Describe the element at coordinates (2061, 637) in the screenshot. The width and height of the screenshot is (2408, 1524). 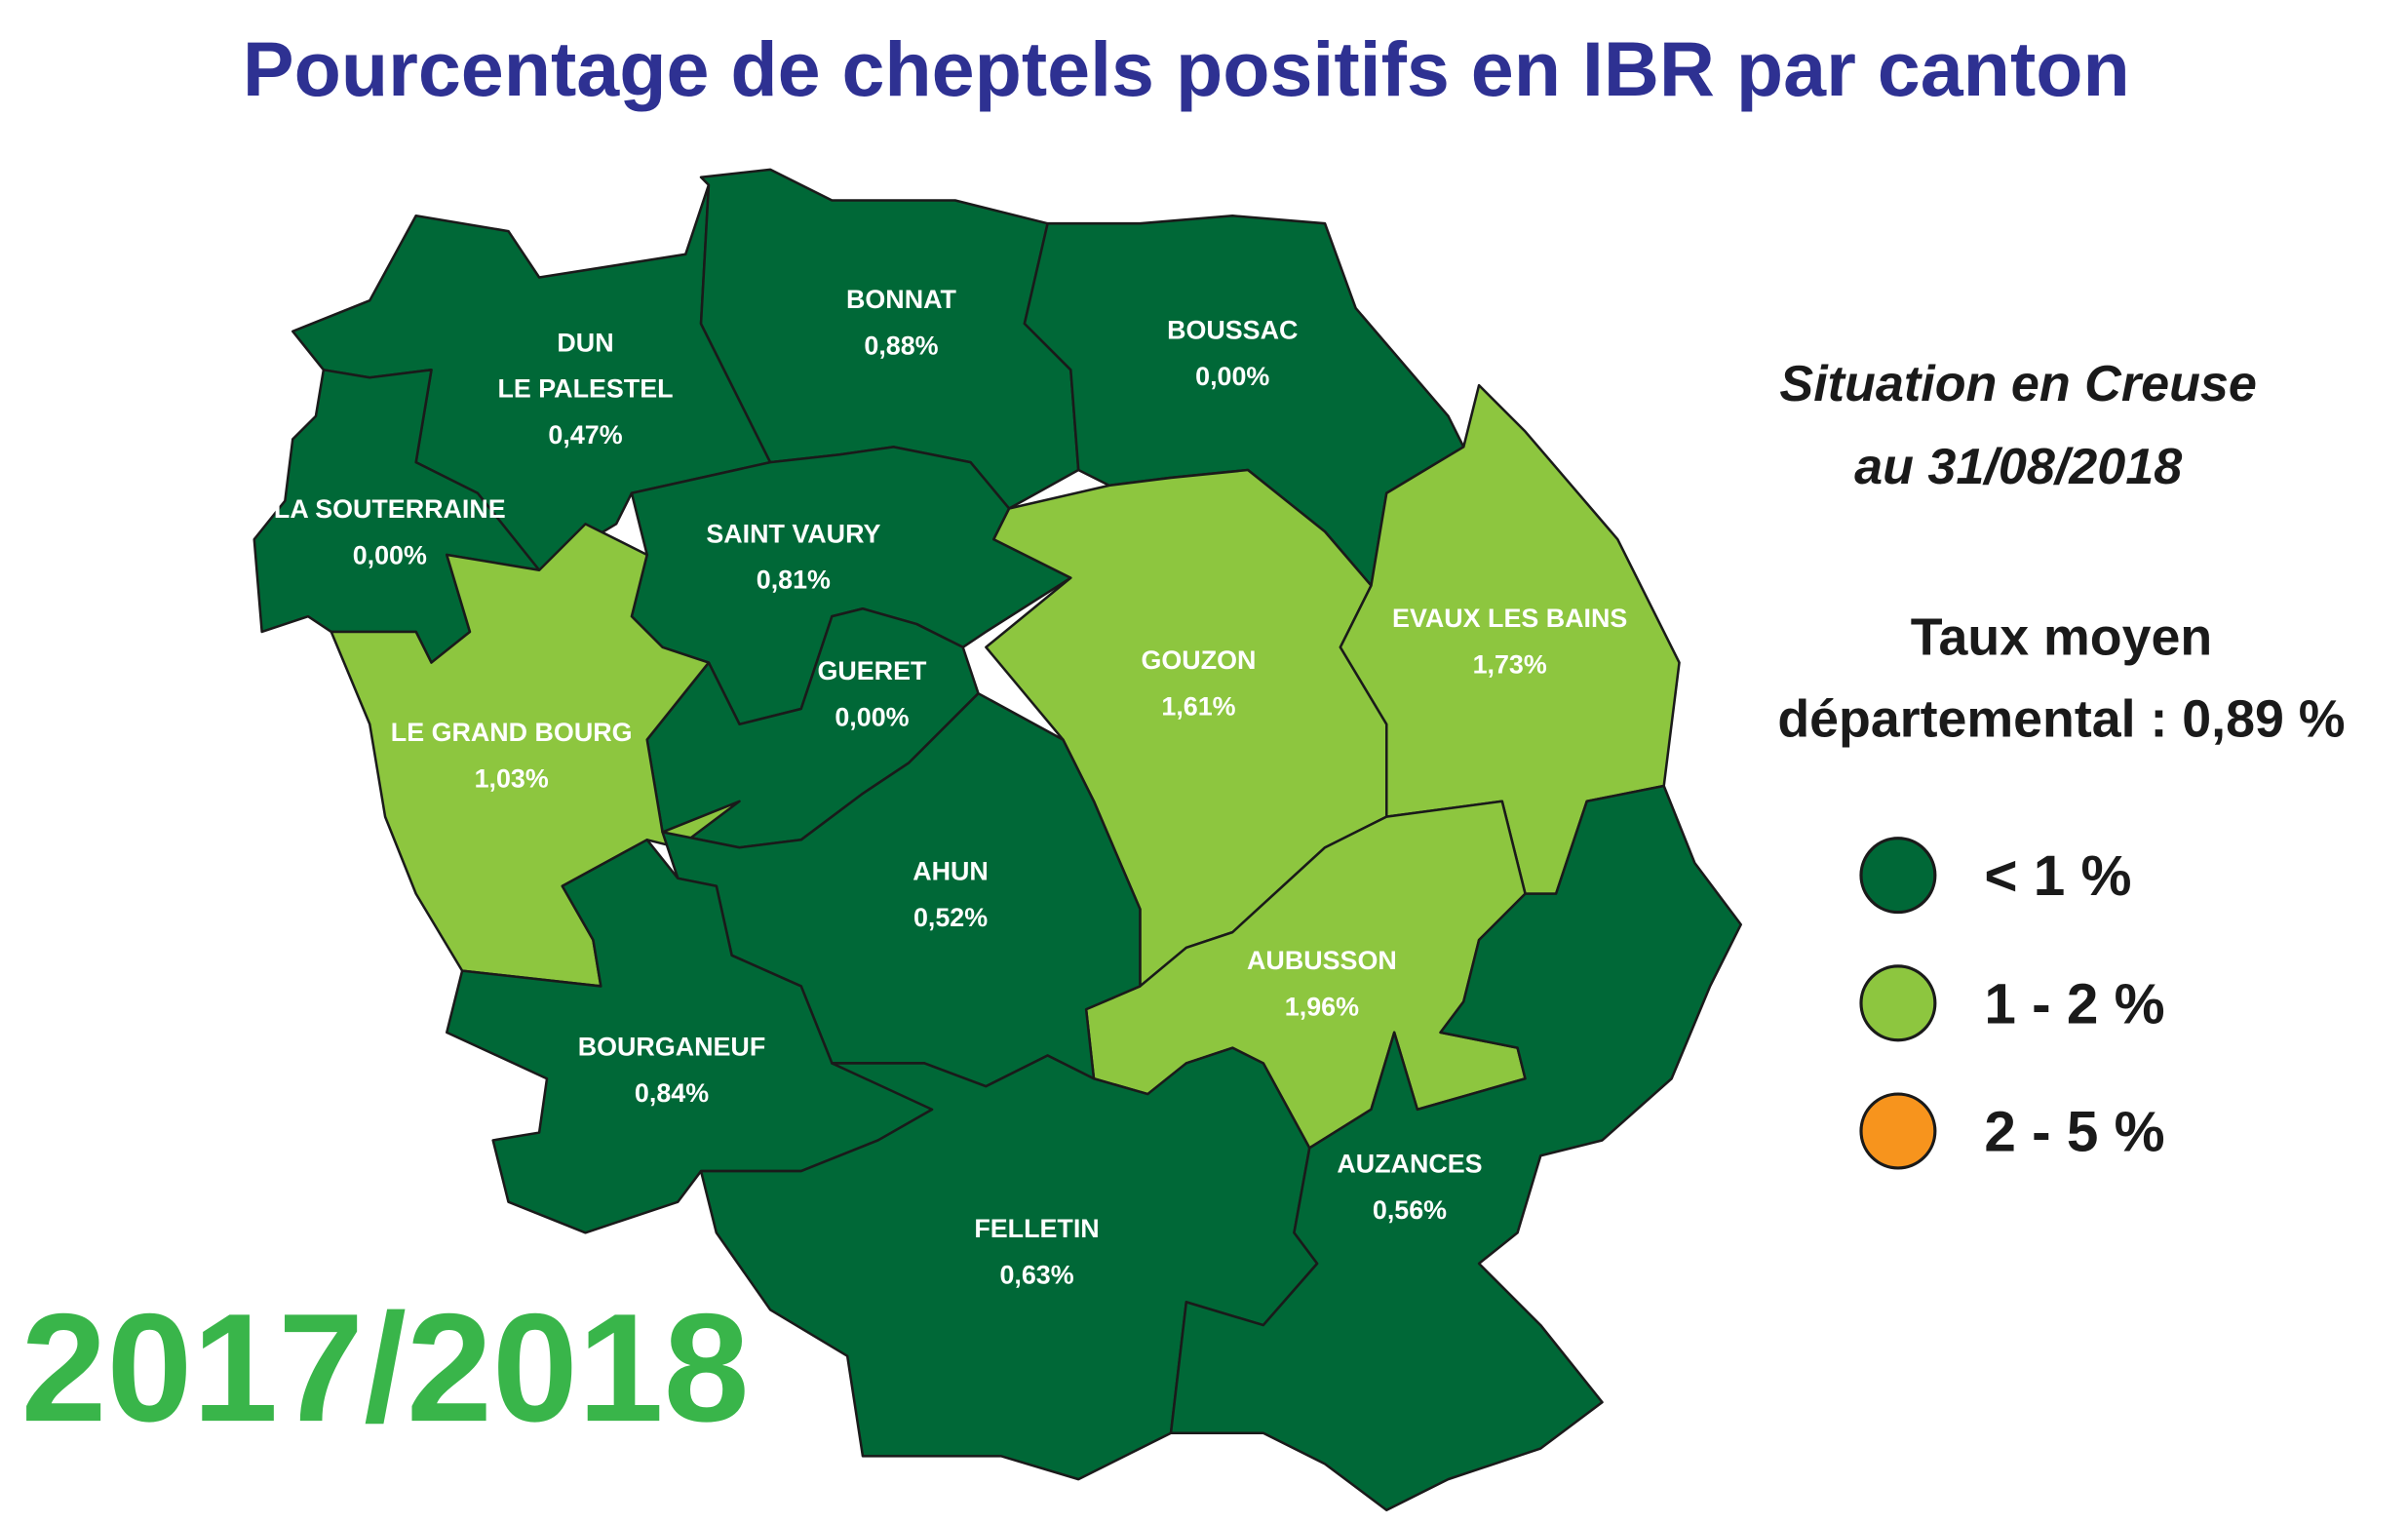
I see `average-line: Taux moyen` at that location.